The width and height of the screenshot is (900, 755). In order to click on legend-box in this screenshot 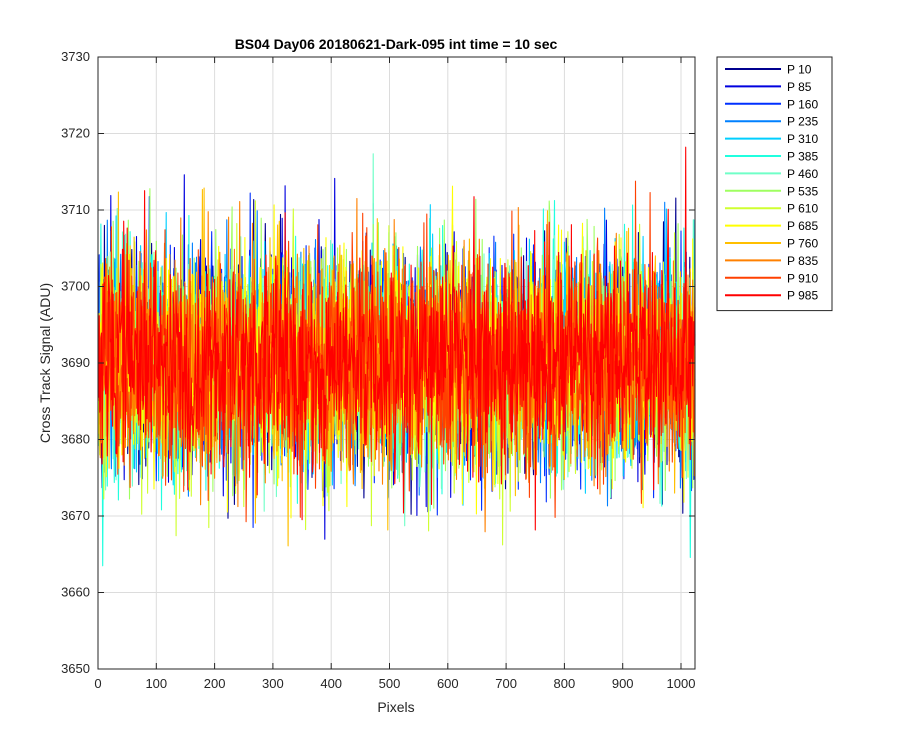, I will do `click(774, 184)`.